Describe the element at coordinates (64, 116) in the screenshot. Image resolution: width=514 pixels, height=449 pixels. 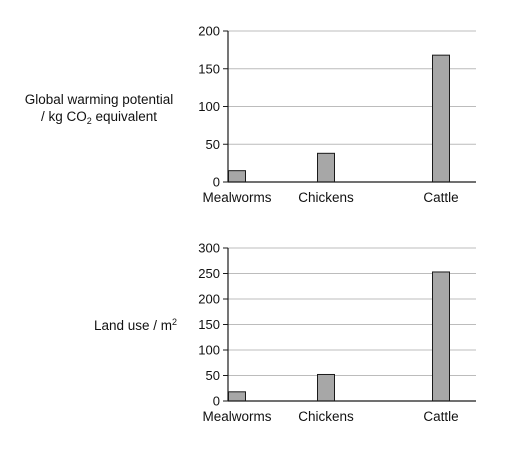
I see `chart-1-ylabel-line2-prefix: / kg CO` at that location.